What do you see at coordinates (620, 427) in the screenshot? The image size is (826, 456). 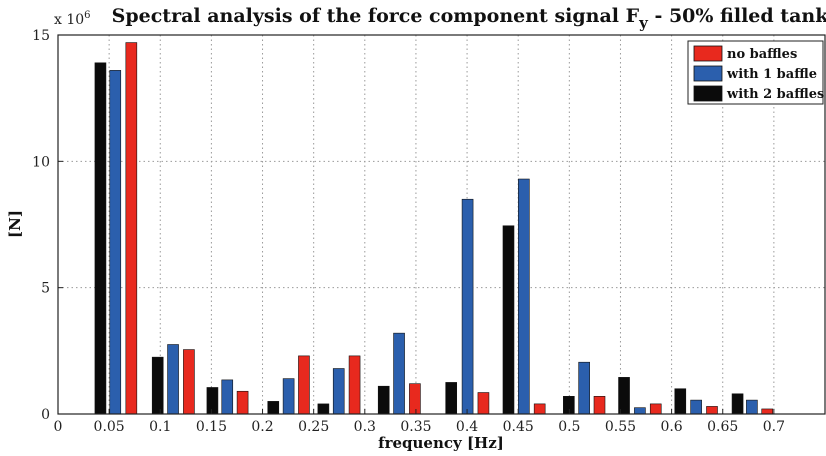 I see `x-tick-label: 0.55` at bounding box center [620, 427].